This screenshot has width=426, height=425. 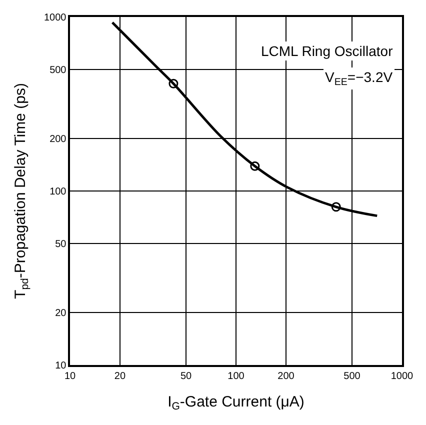 What do you see at coordinates (58, 140) in the screenshot?
I see `y-tick-label: 200` at bounding box center [58, 140].